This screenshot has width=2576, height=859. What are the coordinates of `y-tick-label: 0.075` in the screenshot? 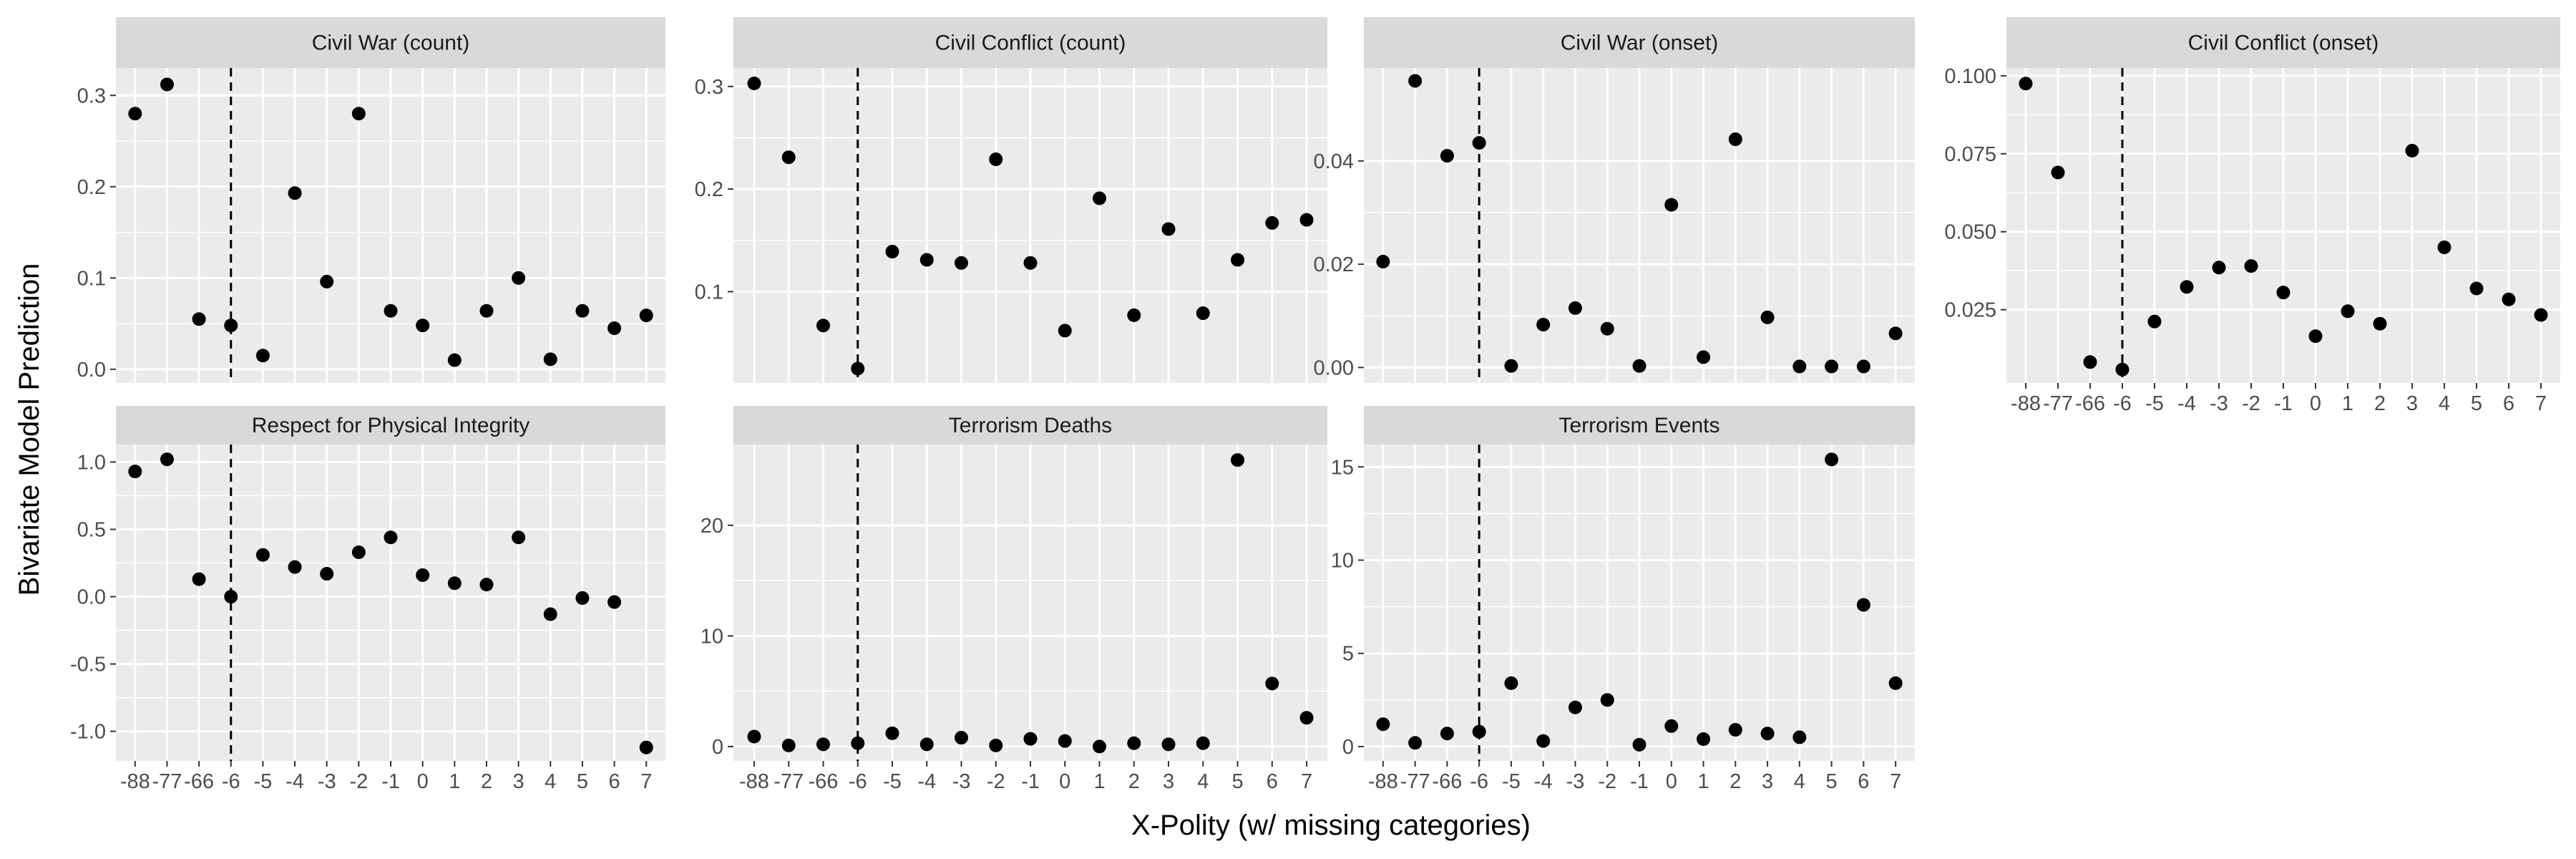 It's located at (1970, 154).